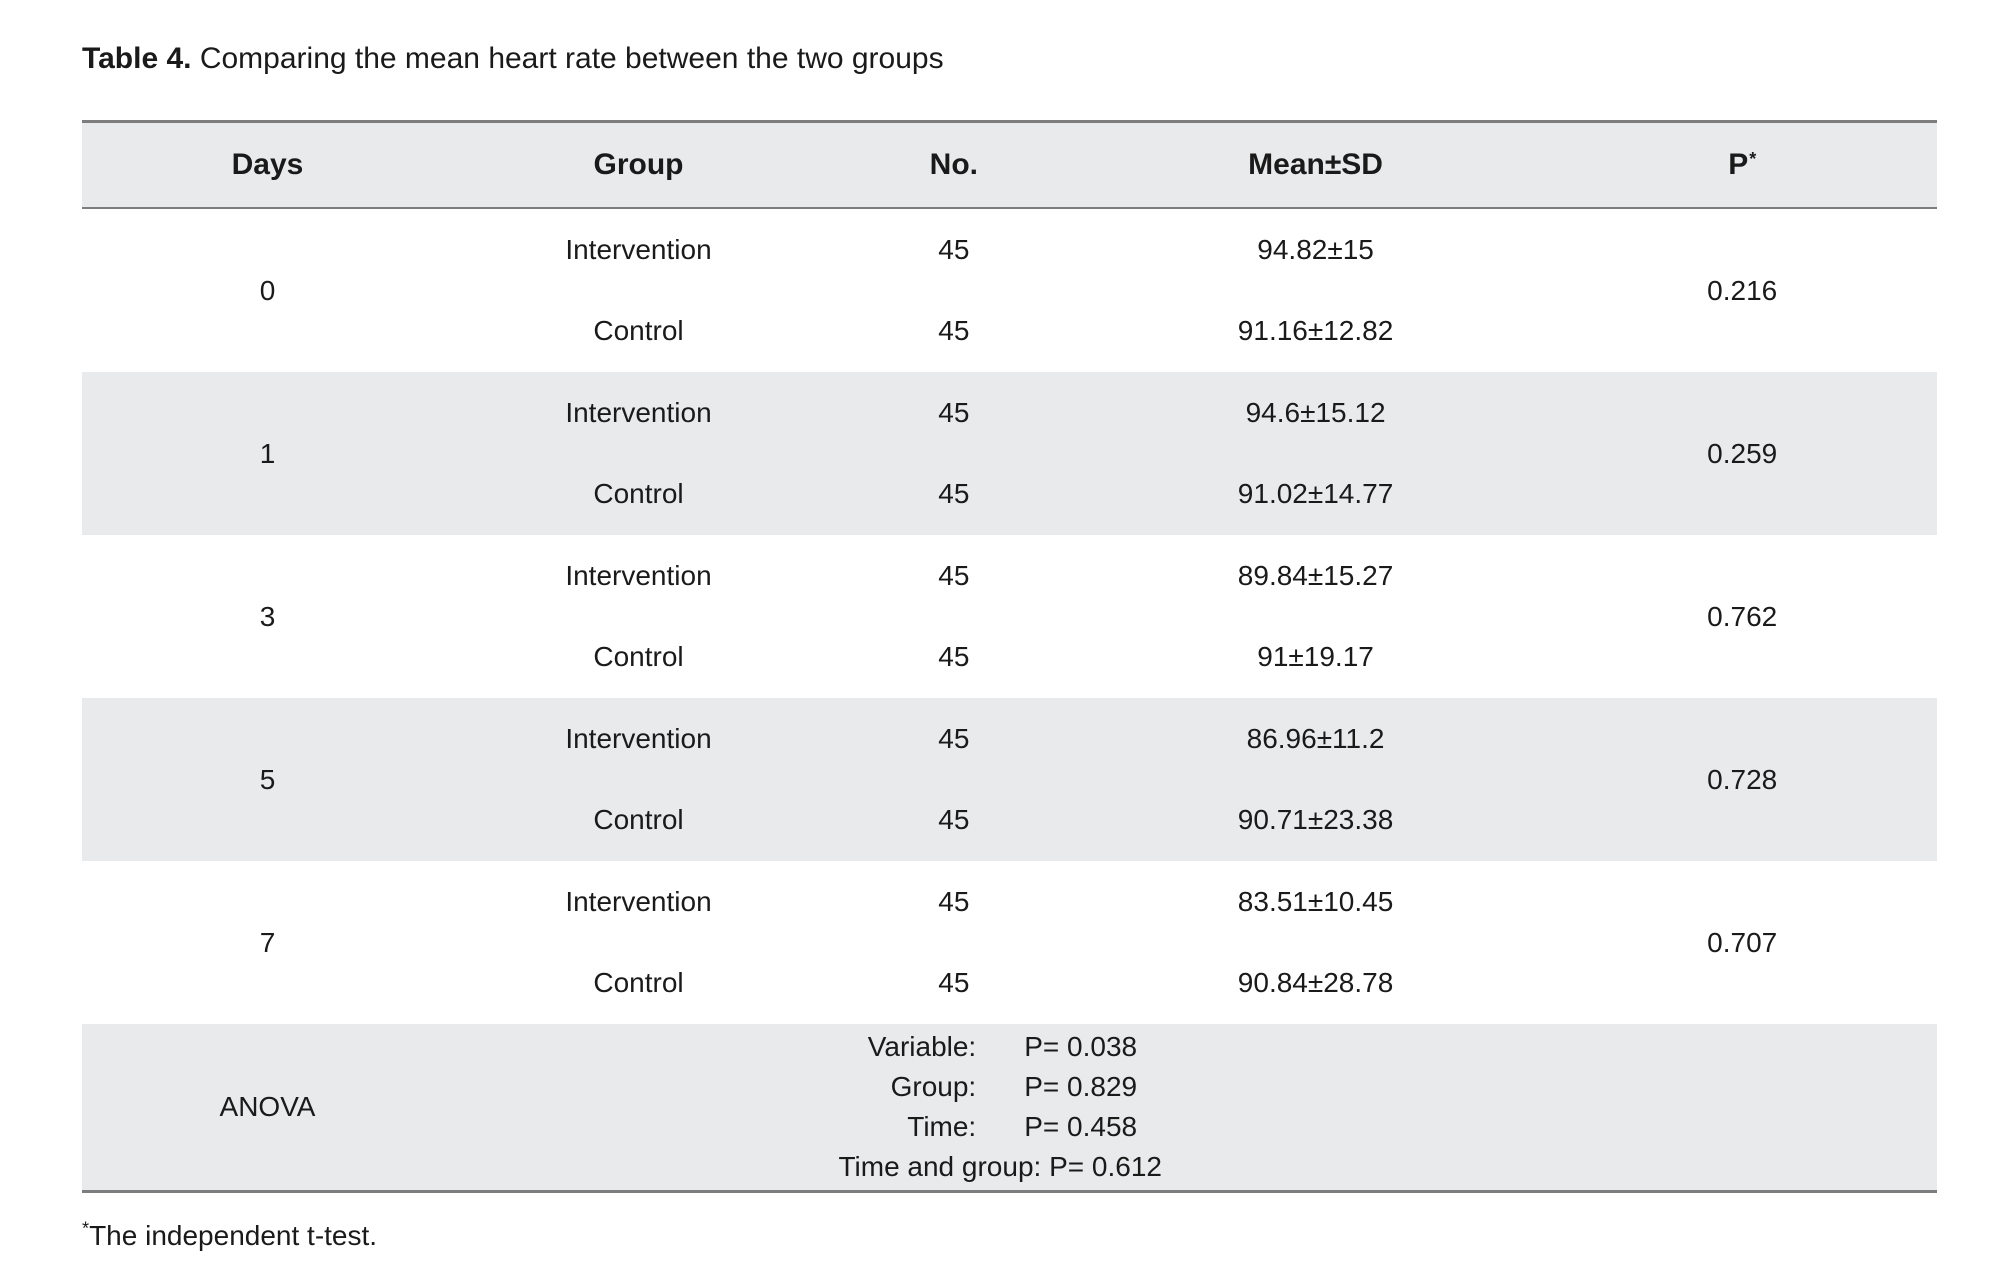 The width and height of the screenshot is (2000, 1277). What do you see at coordinates (1315, 331) in the screenshot?
I see `mean-sd-value: 91.16±12.82` at bounding box center [1315, 331].